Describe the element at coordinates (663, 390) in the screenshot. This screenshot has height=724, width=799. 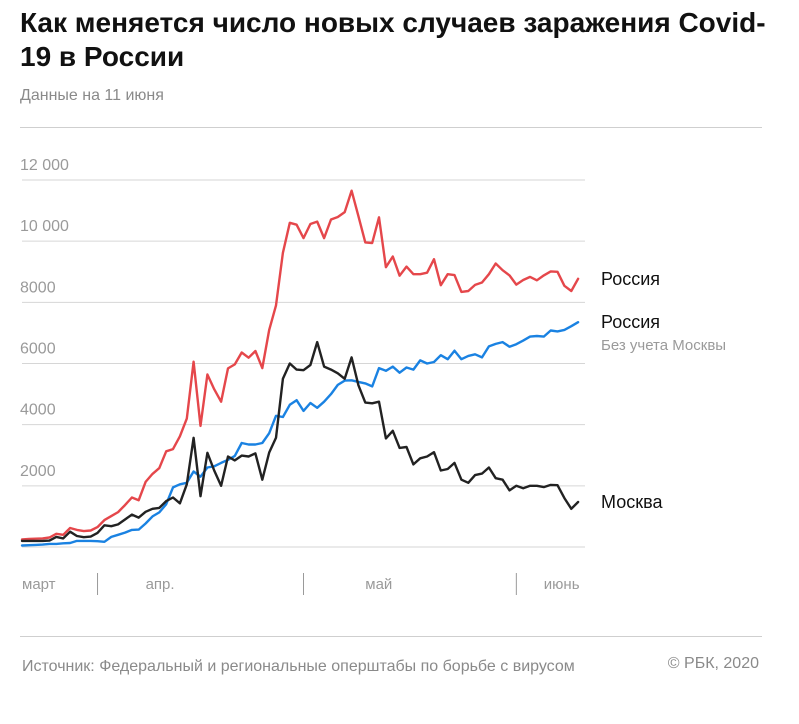
I see `series-end-labels: Россия Россия Без учета Москвы Москва` at that location.